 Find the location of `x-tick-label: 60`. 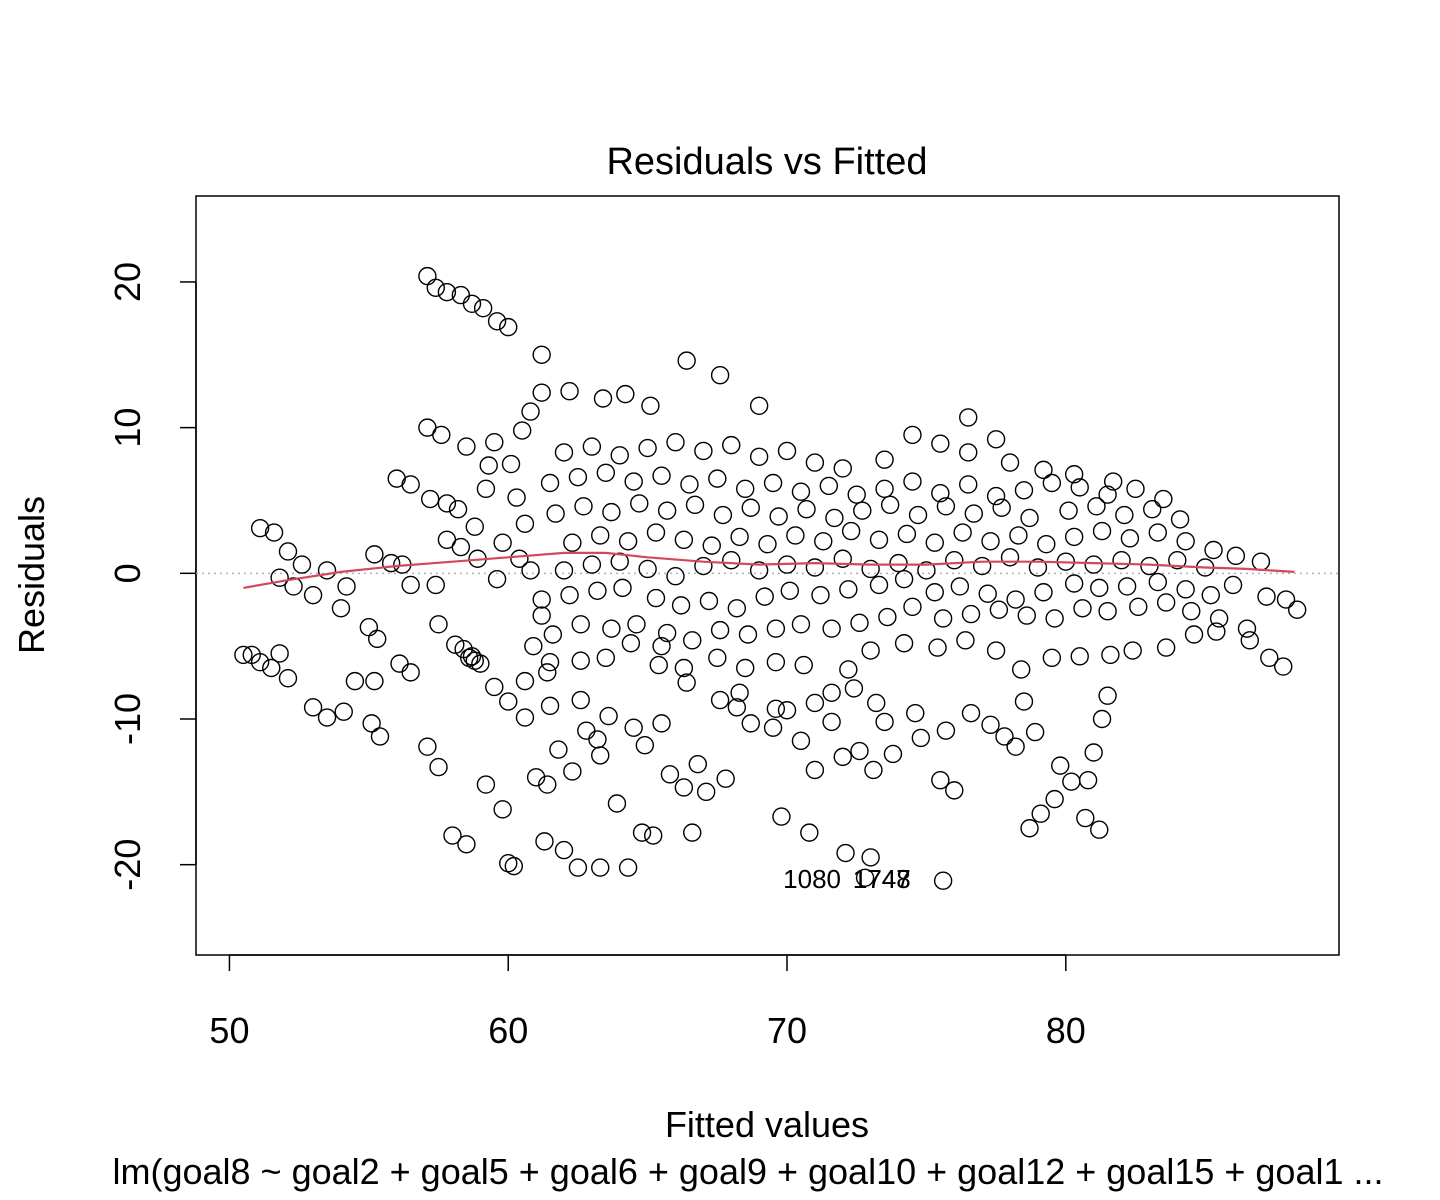

x-tick-label: 60 is located at coordinates (508, 1030).